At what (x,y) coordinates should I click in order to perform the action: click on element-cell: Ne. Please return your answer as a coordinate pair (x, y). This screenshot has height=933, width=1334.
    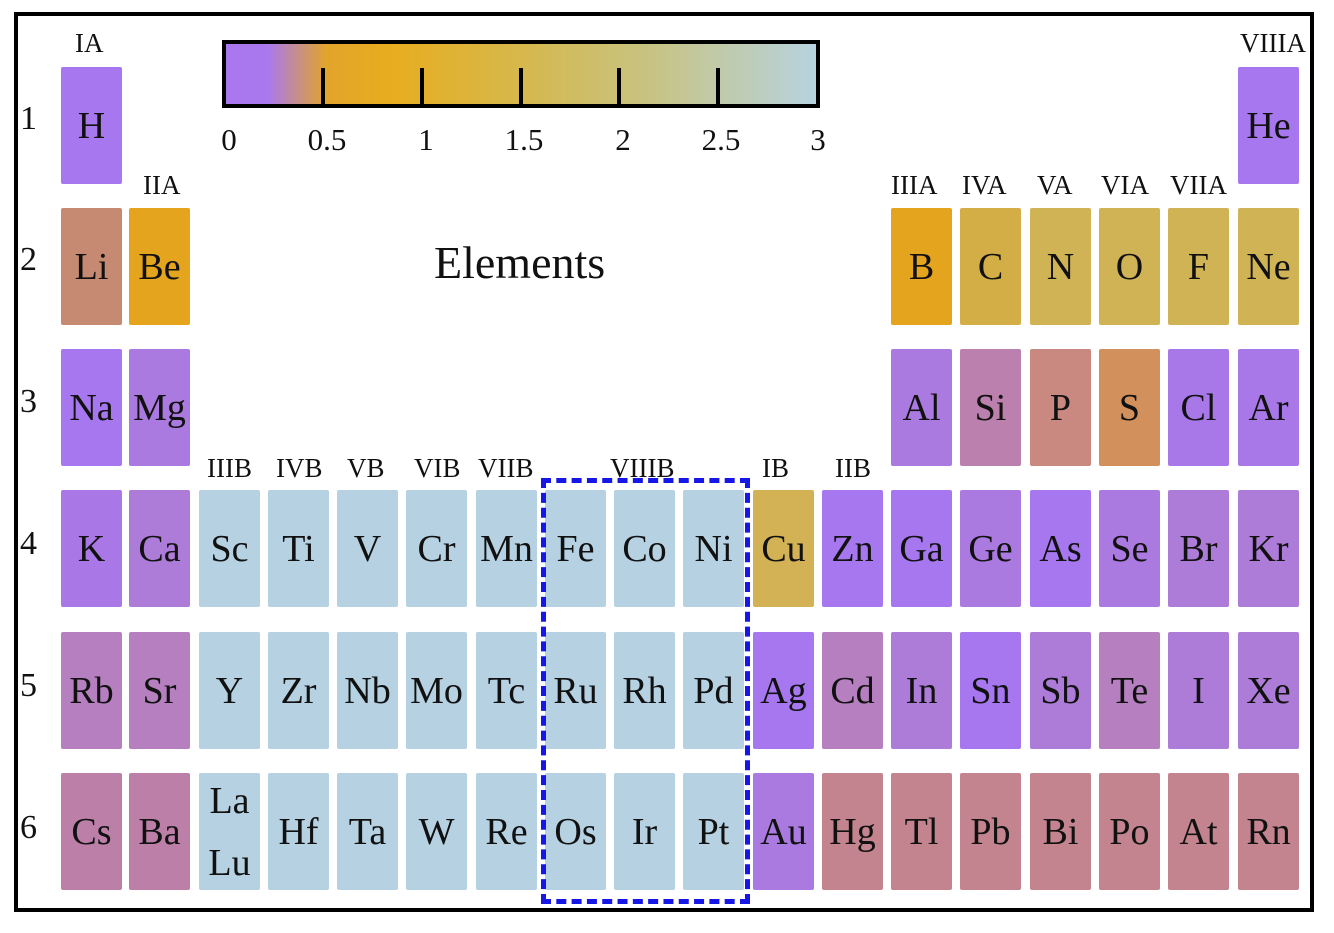
    Looking at the image, I should click on (1268, 266).